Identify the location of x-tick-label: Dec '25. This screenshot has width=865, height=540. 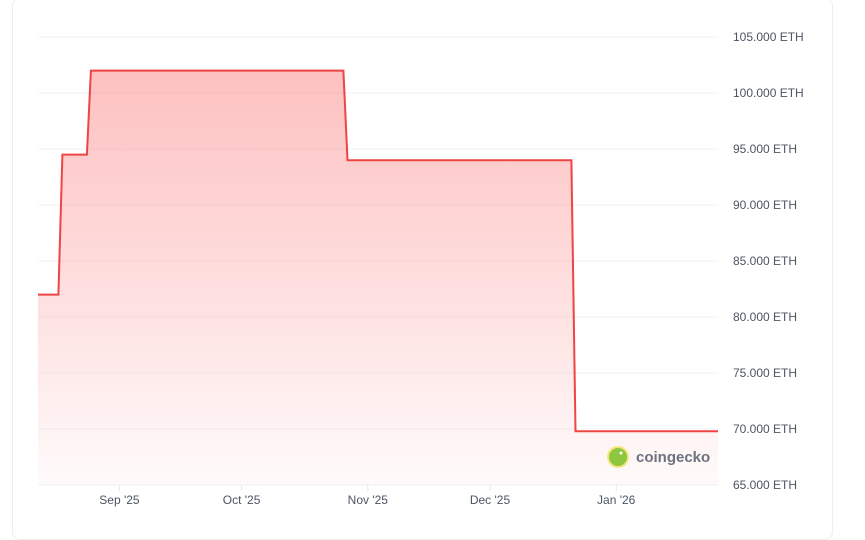
(490, 500).